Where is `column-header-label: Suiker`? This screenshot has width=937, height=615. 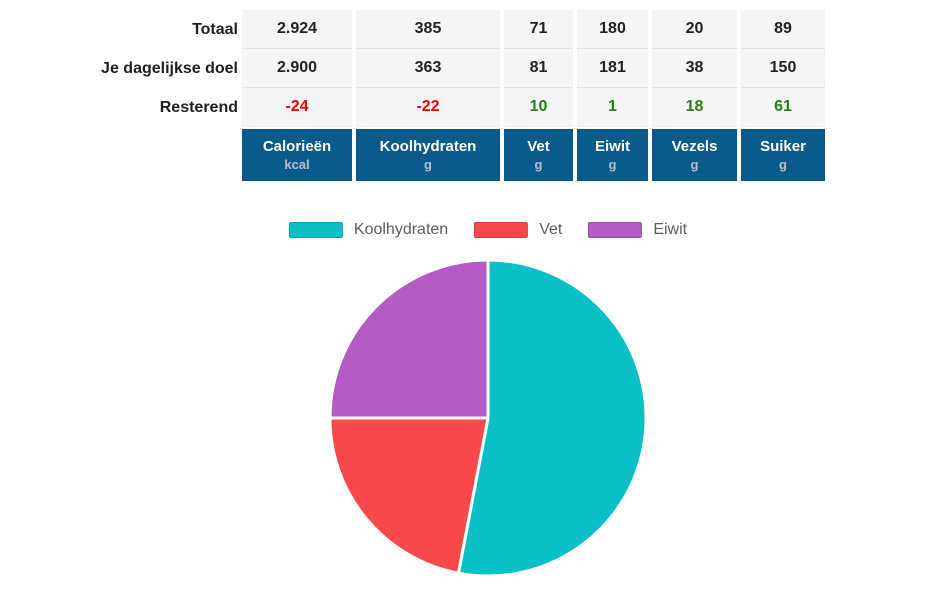 column-header-label: Suiker is located at coordinates (783, 146).